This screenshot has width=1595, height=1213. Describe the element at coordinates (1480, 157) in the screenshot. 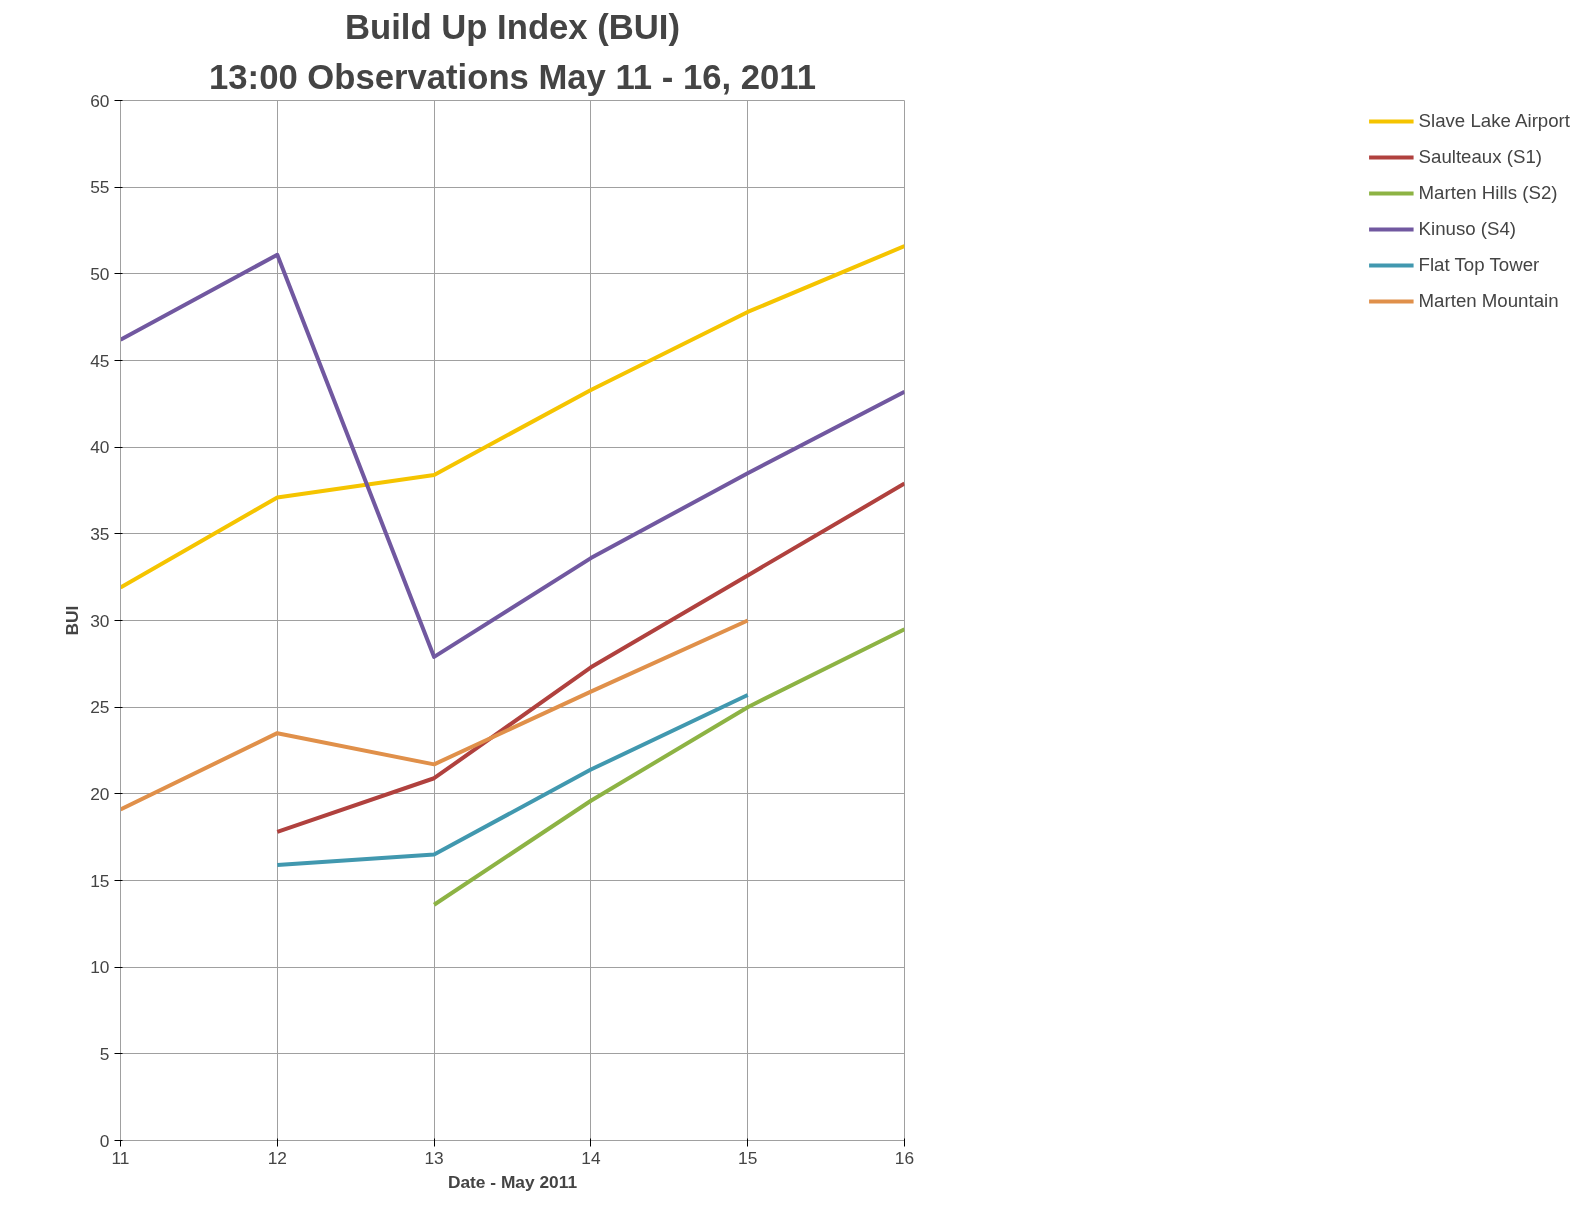

I see `legend-label: Saulteaux (S1)` at that location.